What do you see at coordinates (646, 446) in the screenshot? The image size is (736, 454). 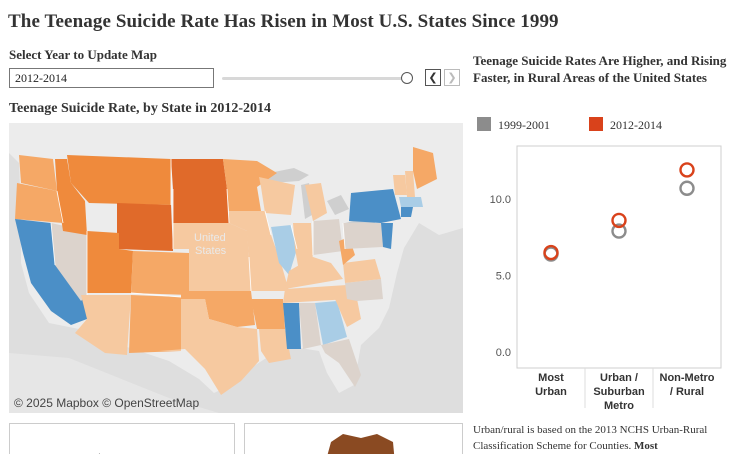 I see `footnote-bold: Most` at bounding box center [646, 446].